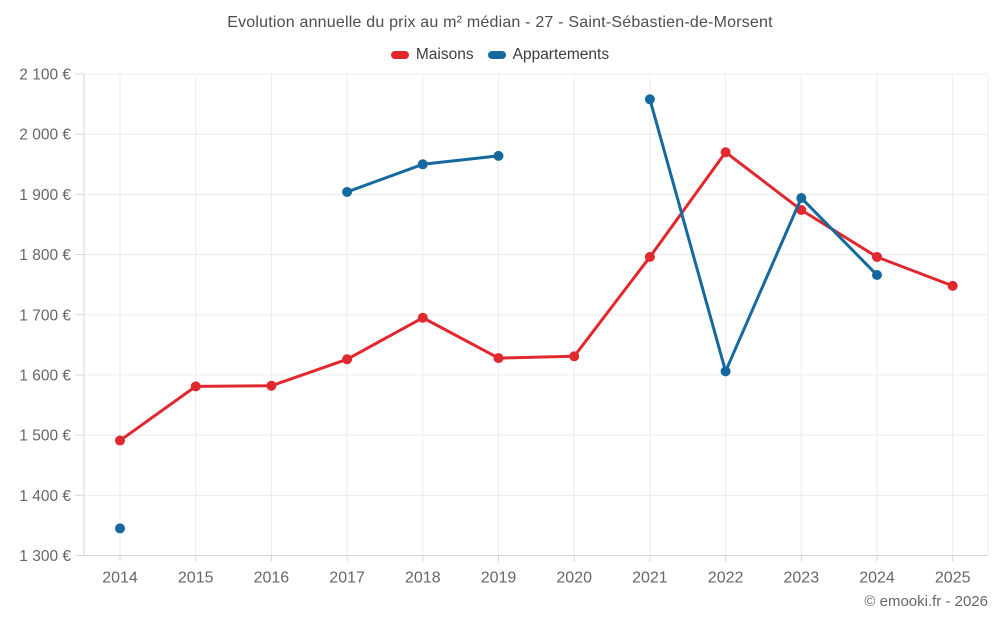 The image size is (1000, 625). Describe the element at coordinates (952, 285) in the screenshot. I see `data-point-maisons-2025` at that location.